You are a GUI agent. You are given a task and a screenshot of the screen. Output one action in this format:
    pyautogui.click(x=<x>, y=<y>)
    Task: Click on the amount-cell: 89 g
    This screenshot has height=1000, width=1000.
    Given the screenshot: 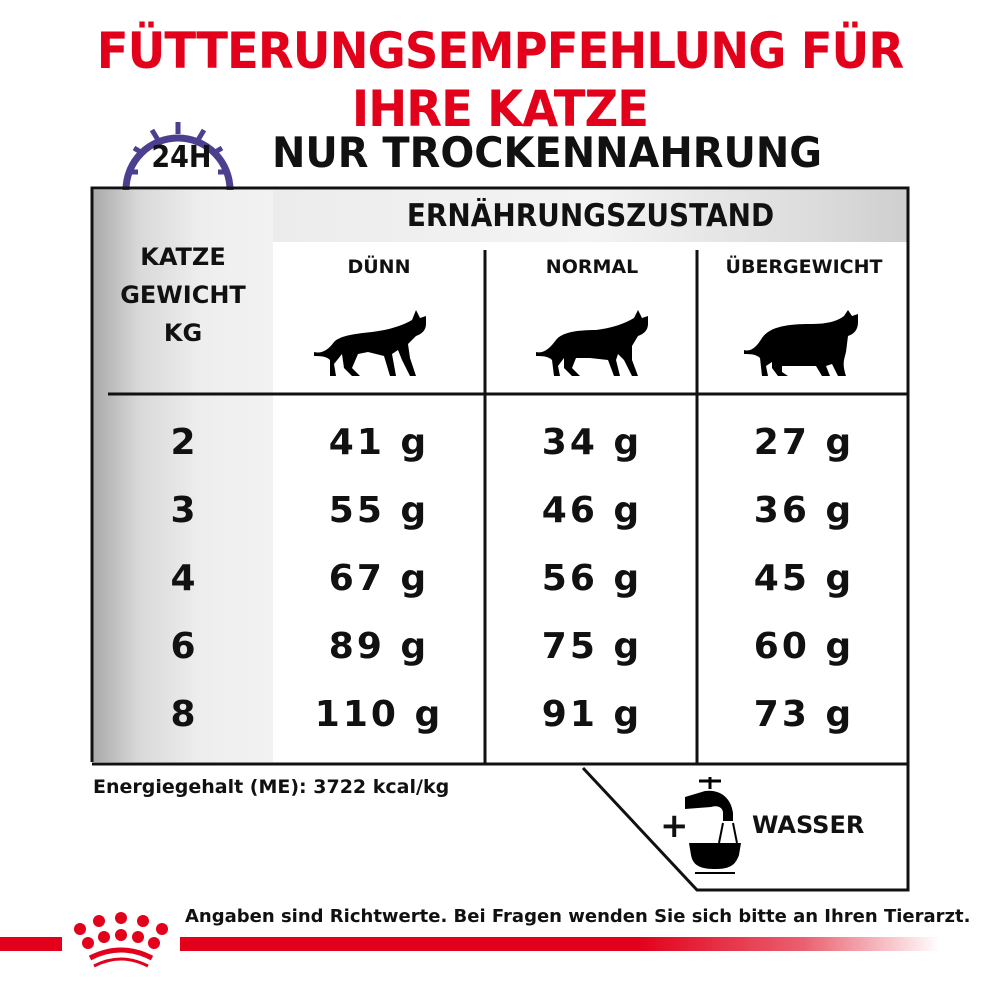 What is the action you would take?
    pyautogui.click(x=379, y=646)
    